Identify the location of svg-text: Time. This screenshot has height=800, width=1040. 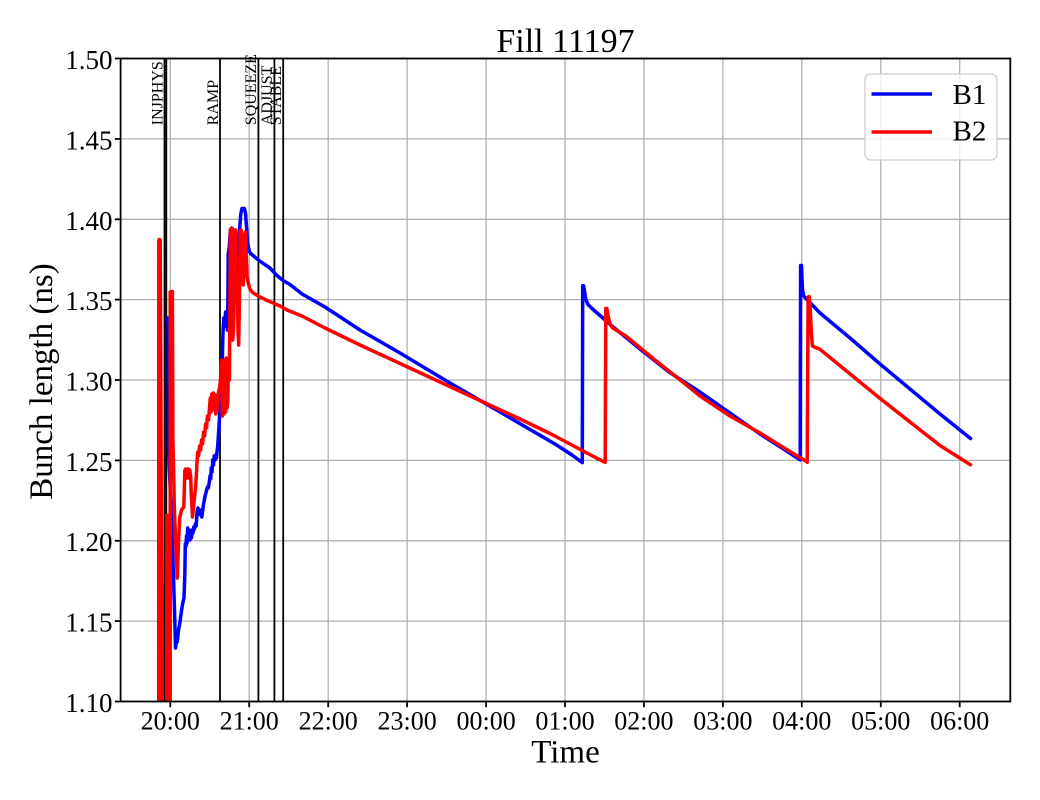
(565, 753).